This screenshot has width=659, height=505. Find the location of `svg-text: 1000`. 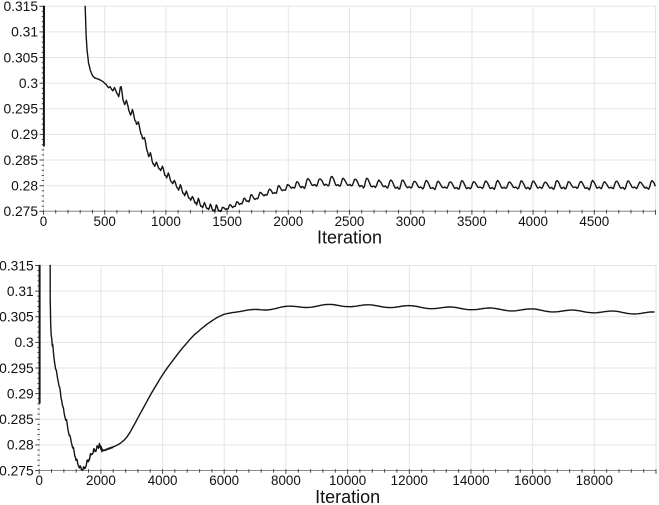

svg-text: 1000 is located at coordinates (166, 221).